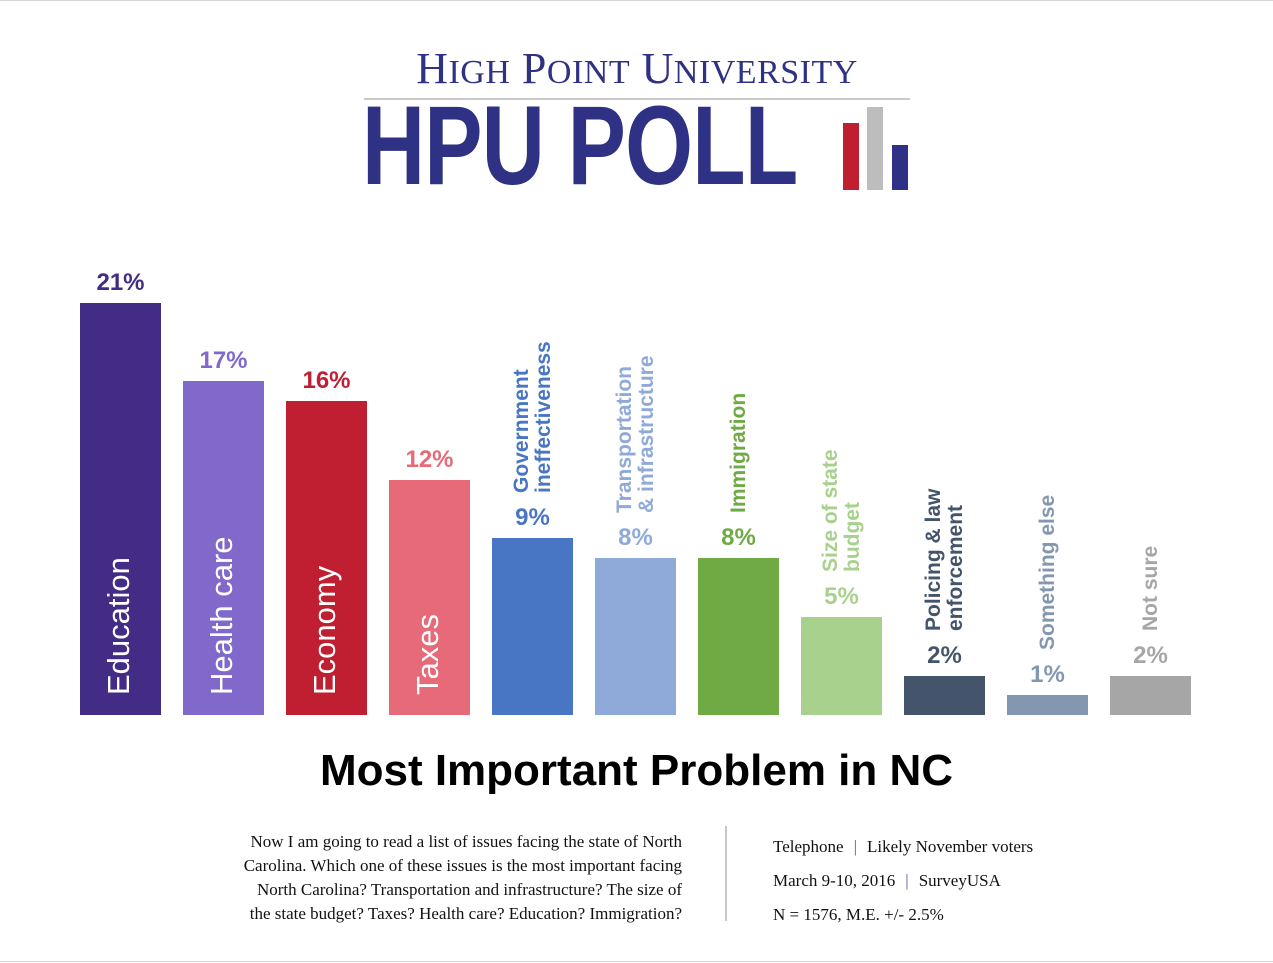 The height and width of the screenshot is (963, 1273). What do you see at coordinates (808, 846) in the screenshot?
I see `method: Telephone` at bounding box center [808, 846].